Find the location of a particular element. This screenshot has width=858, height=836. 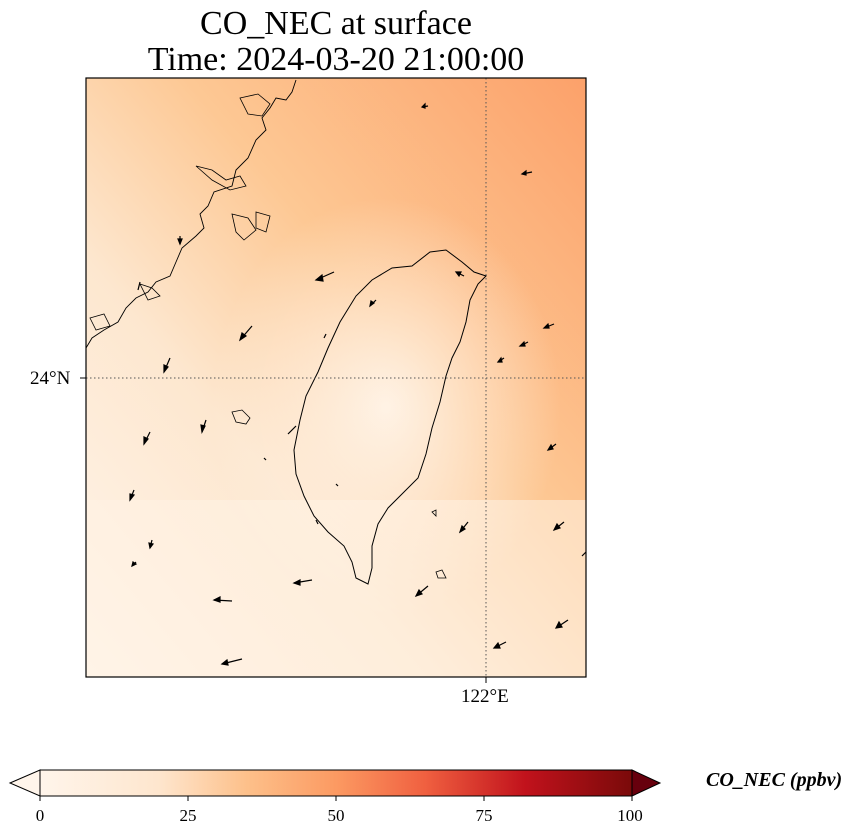

taiwan-coastline is located at coordinates (390, 417).